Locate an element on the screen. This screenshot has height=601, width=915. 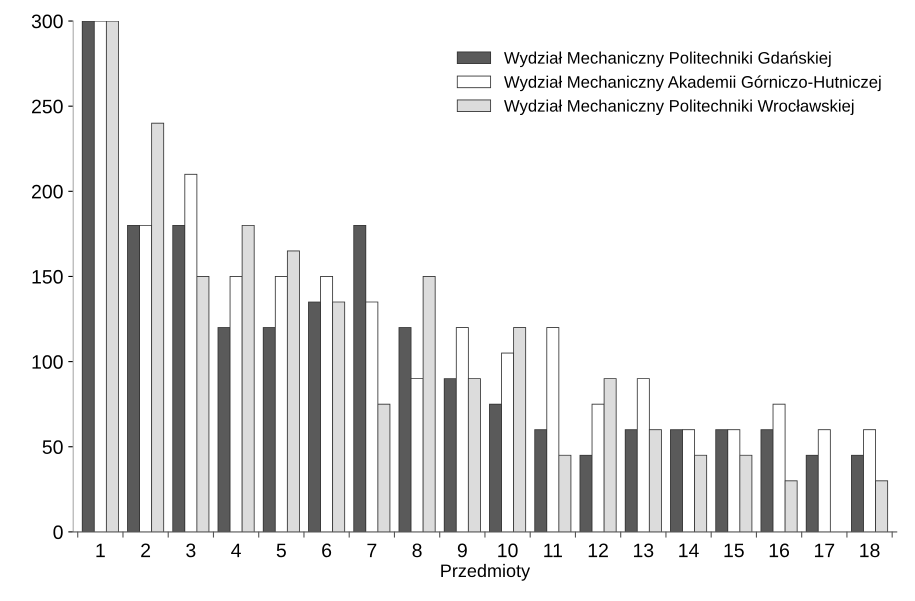
x-tick-label: 7 is located at coordinates (371, 551).